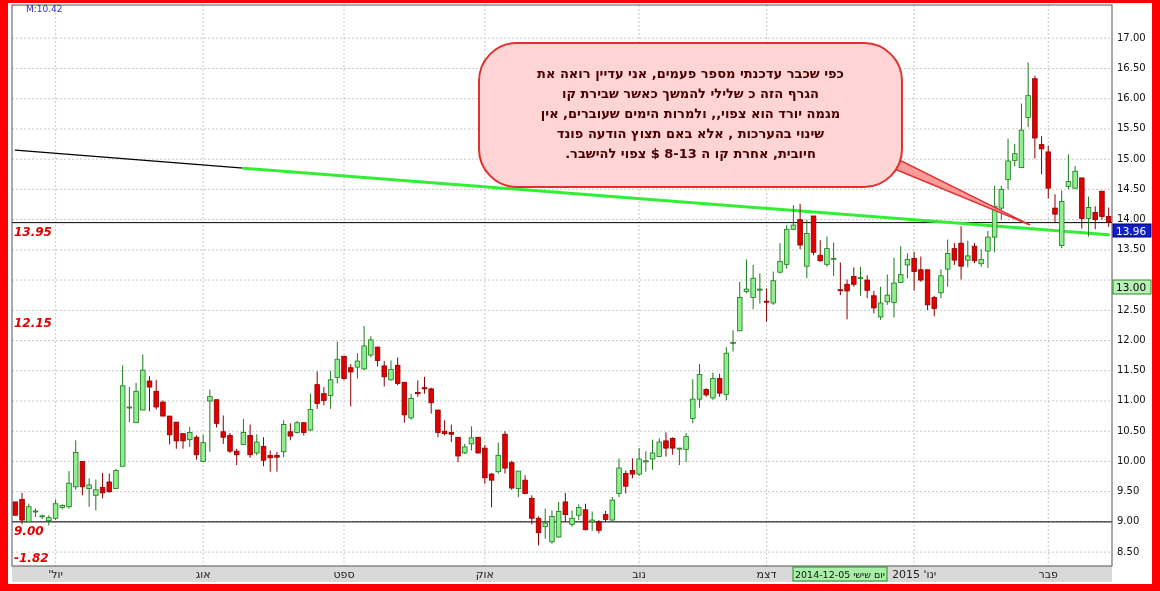  Describe the element at coordinates (1131, 287) in the screenshot. I see `text: 13.00` at that location.